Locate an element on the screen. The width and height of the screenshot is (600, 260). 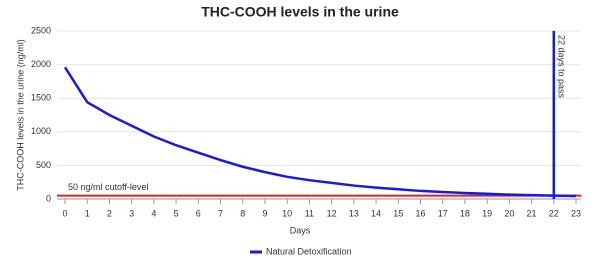
x-axis-label: Days is located at coordinates (300, 230).